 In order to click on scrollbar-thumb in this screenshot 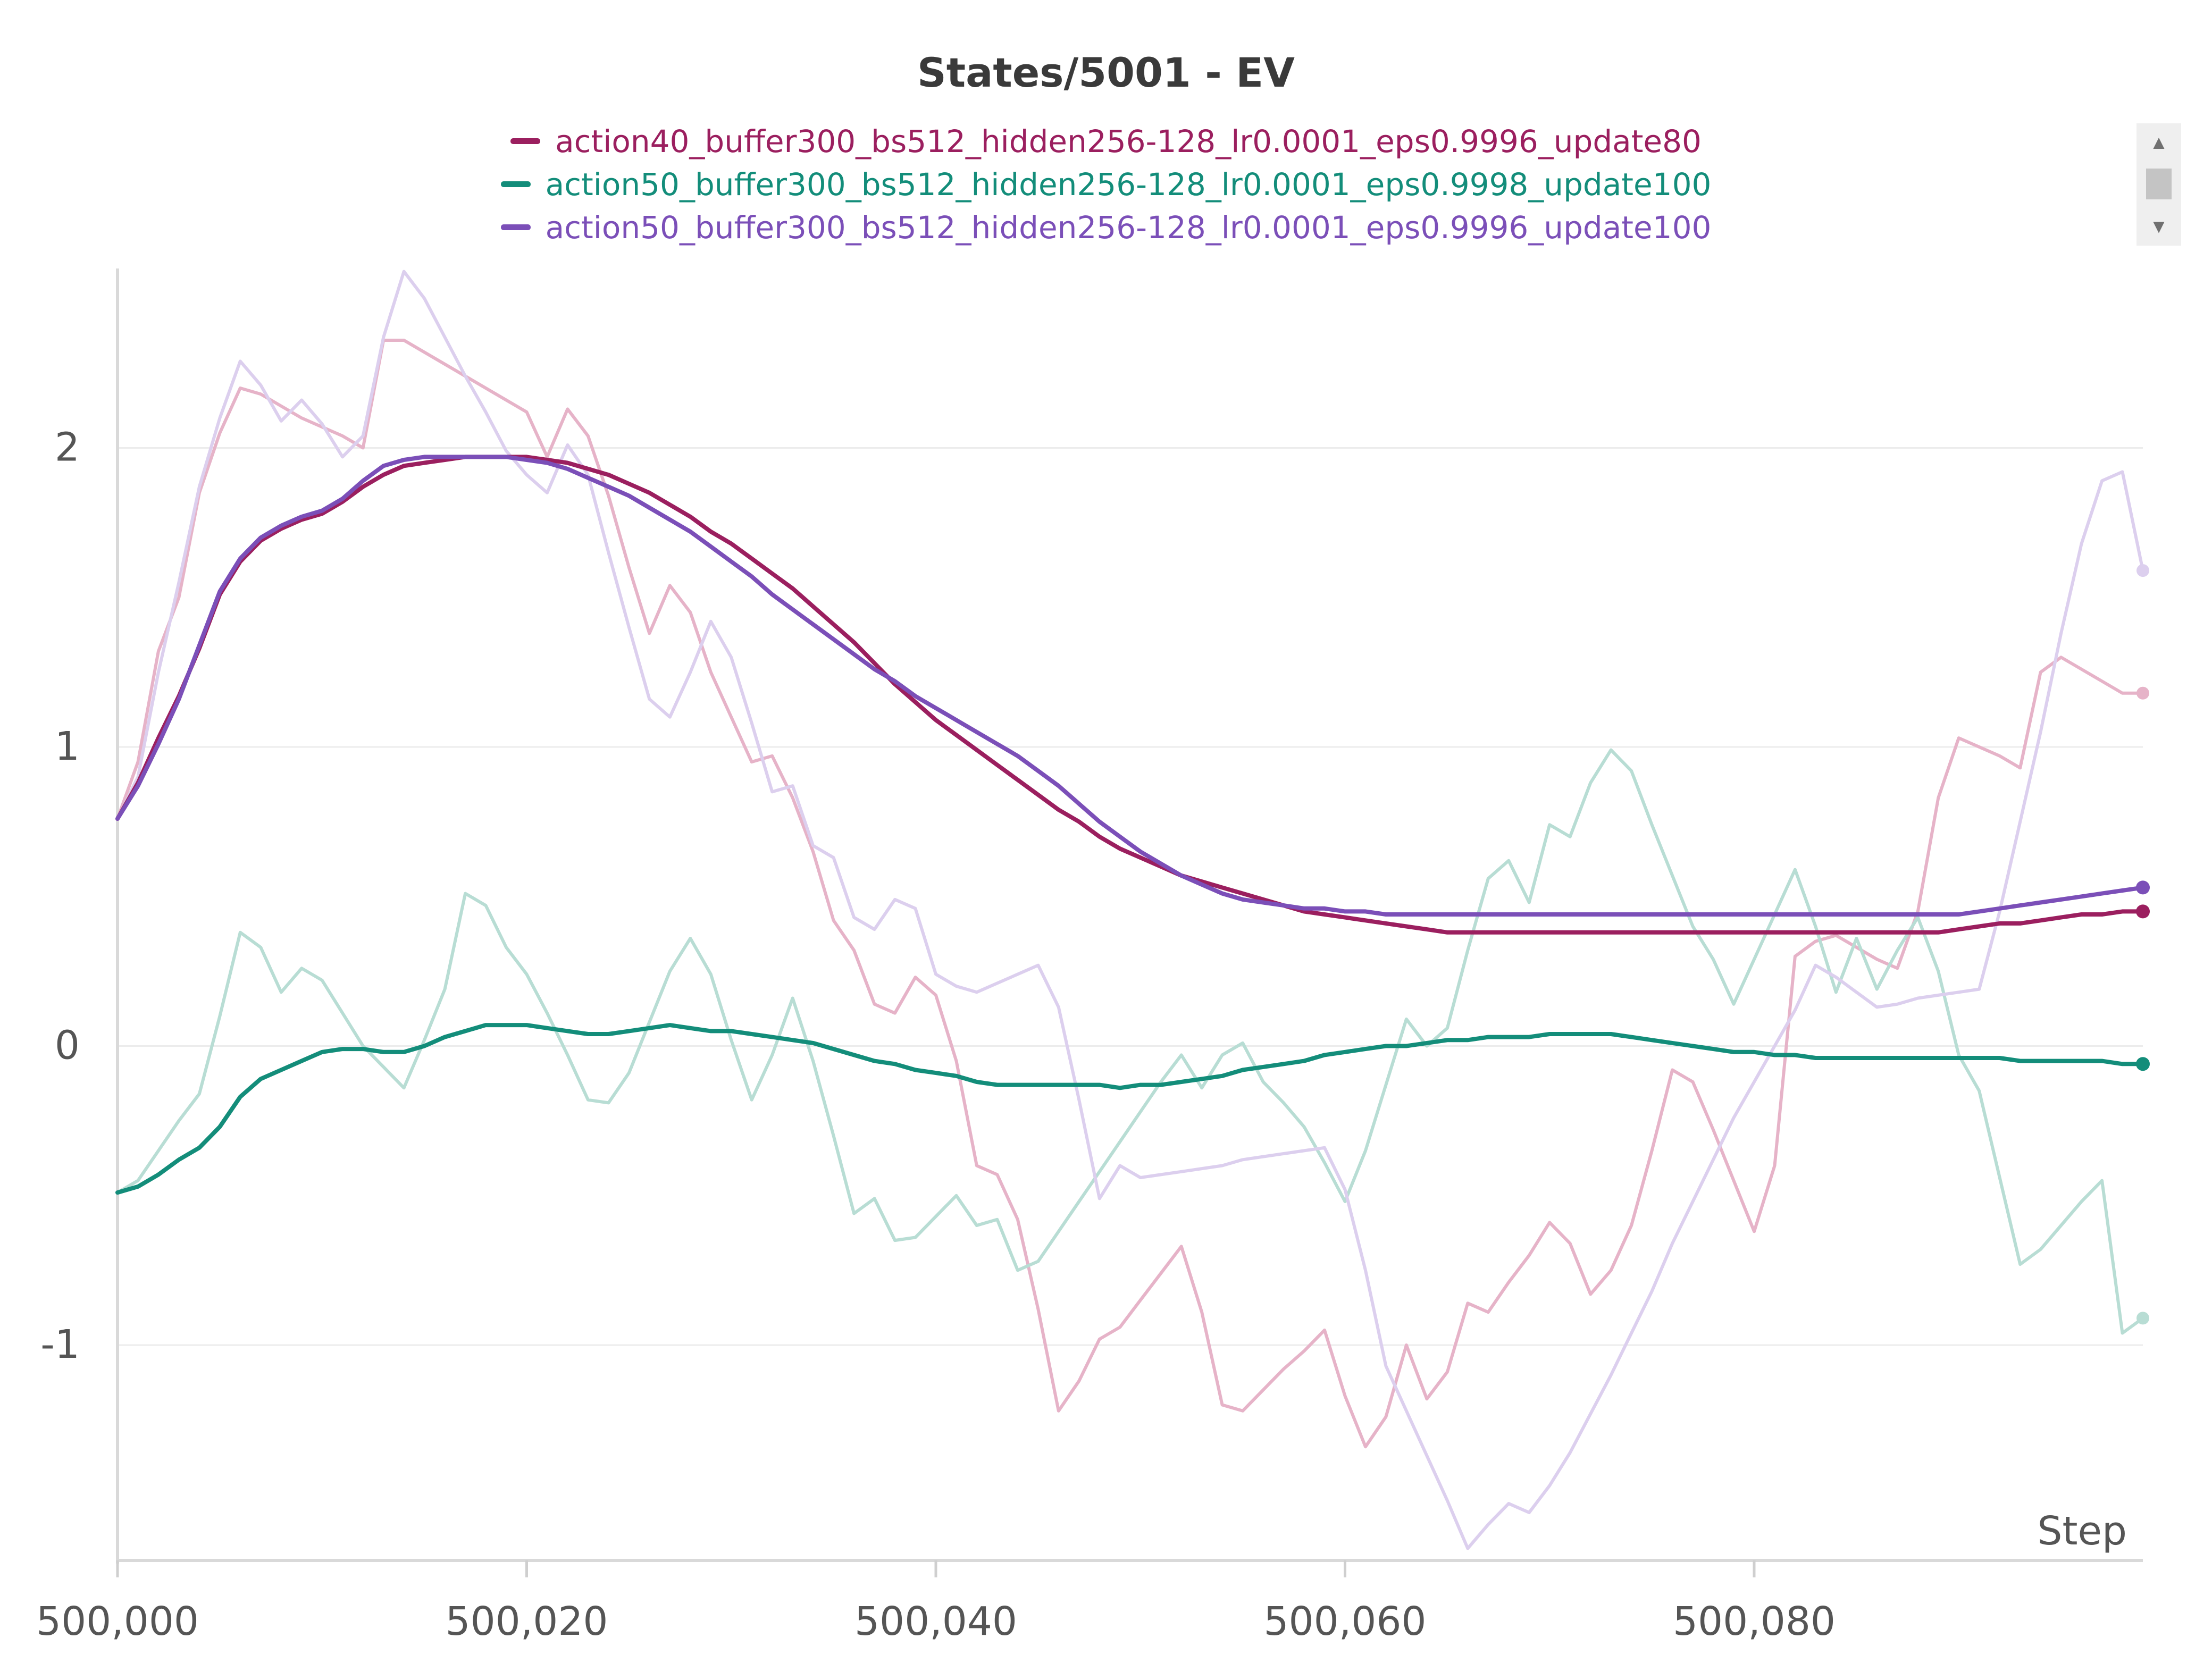, I will do `click(2159, 184)`.